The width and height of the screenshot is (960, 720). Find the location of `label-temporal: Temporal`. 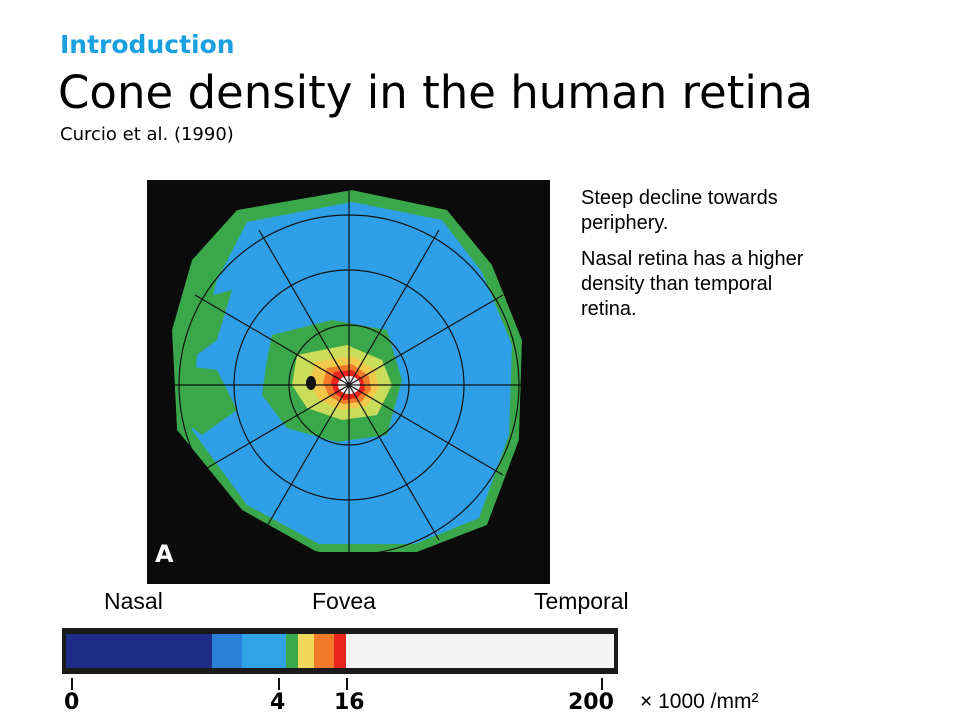

label-temporal: Temporal is located at coordinates (581, 601).